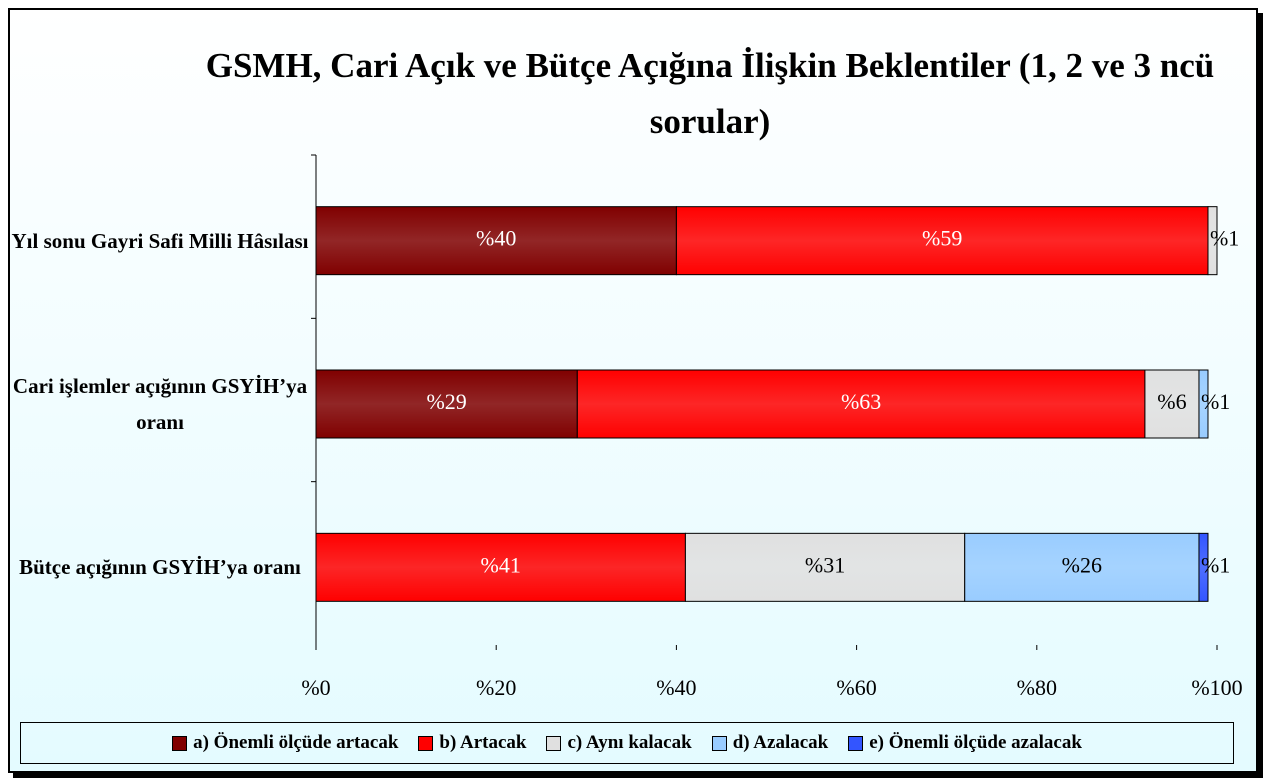 The image size is (1268, 783). What do you see at coordinates (160, 404) in the screenshot?
I see `category-label: Cari işlemler açığının GSYİH’ya oranı` at bounding box center [160, 404].